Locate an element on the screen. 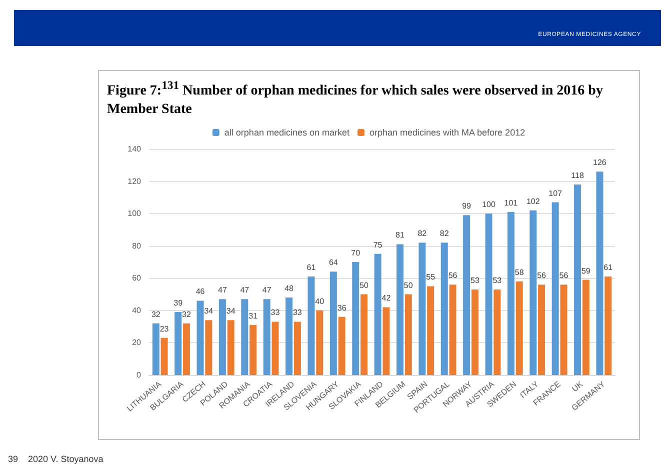  data-label: 48 is located at coordinates (289, 288).